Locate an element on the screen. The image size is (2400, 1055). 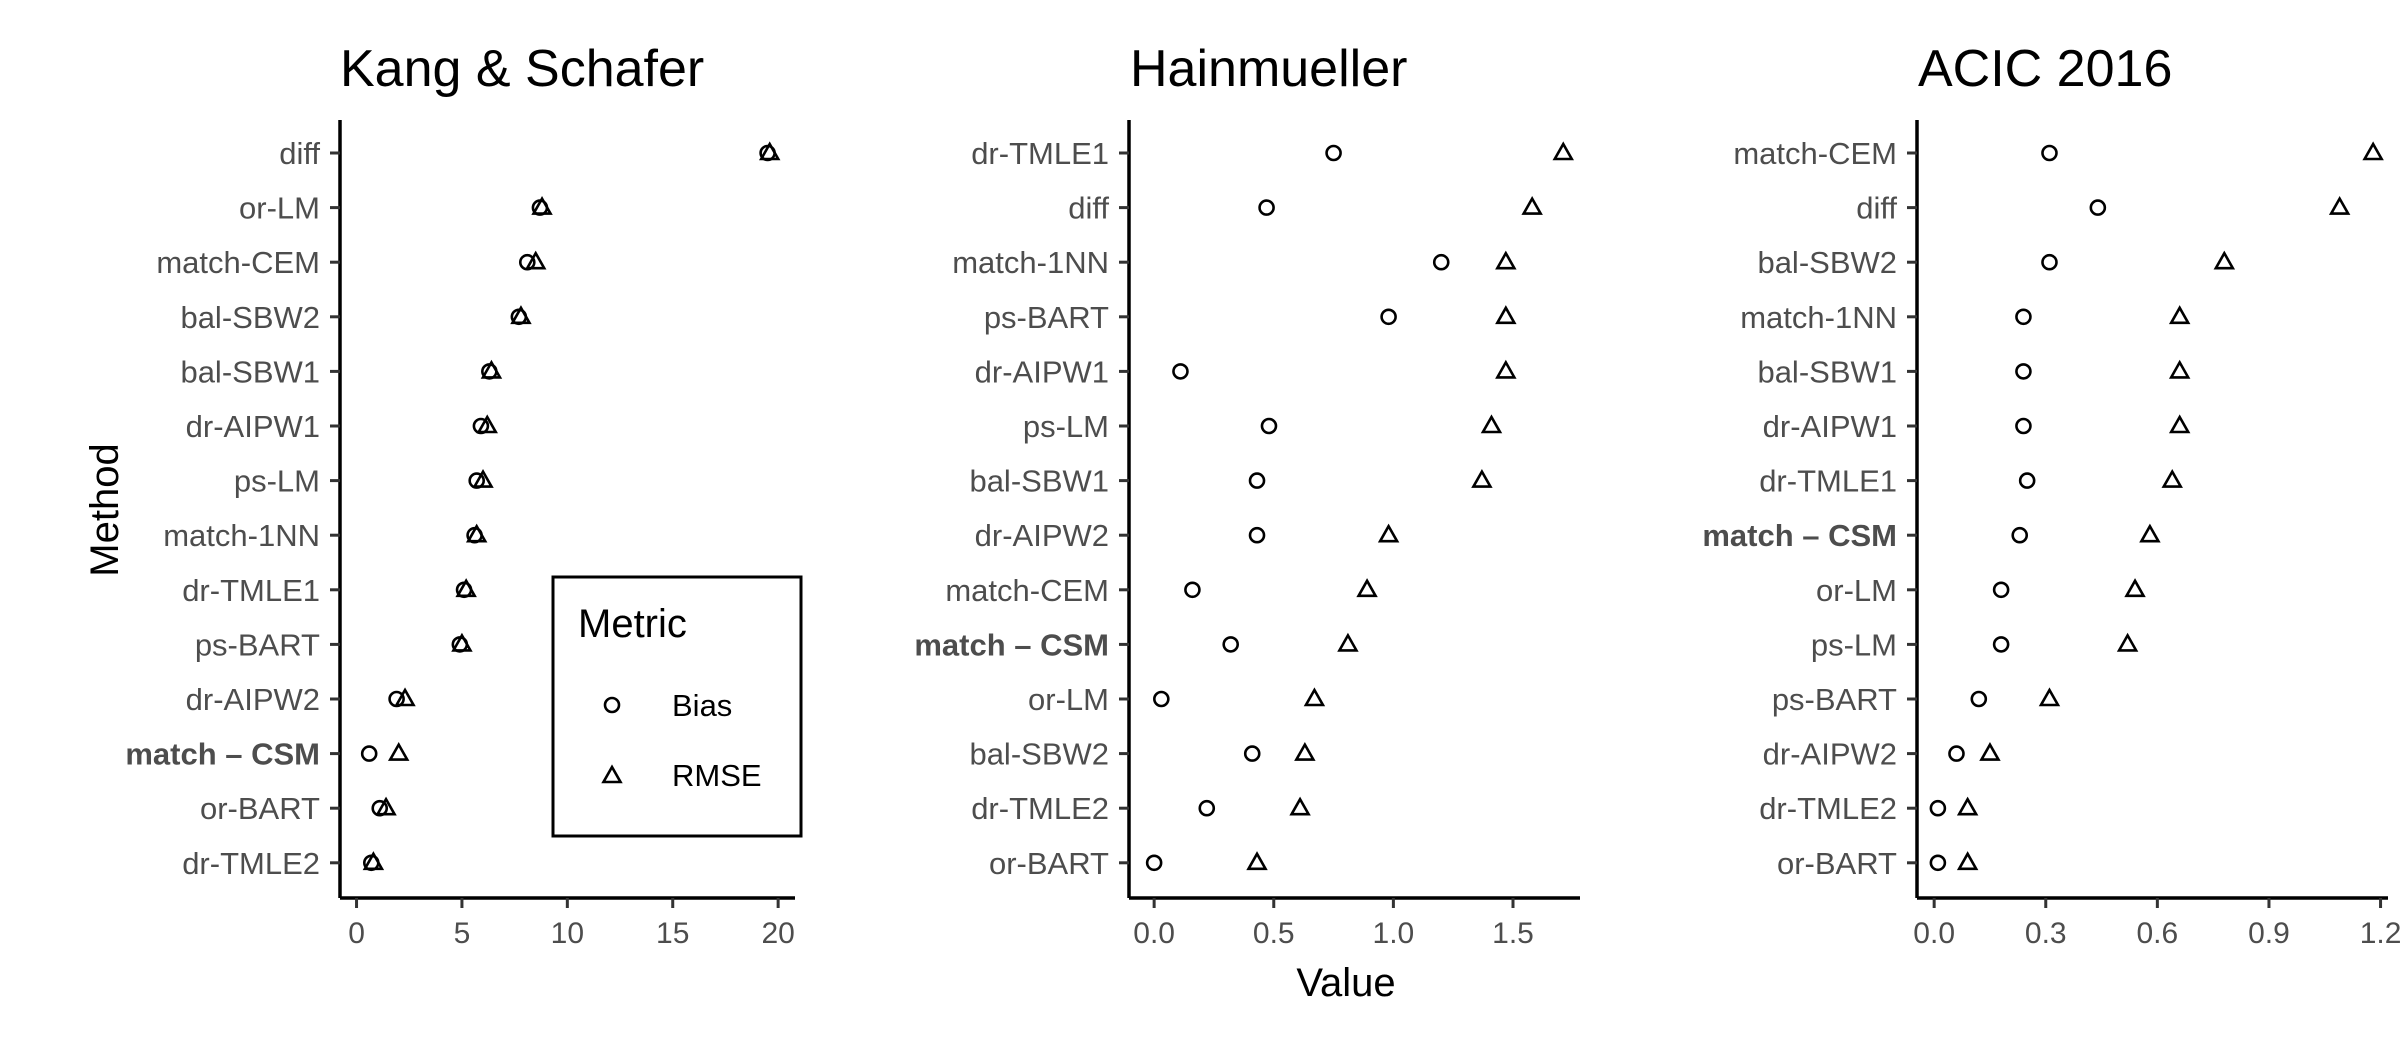
x-tick-label: 0.5 is located at coordinates (1274, 933).